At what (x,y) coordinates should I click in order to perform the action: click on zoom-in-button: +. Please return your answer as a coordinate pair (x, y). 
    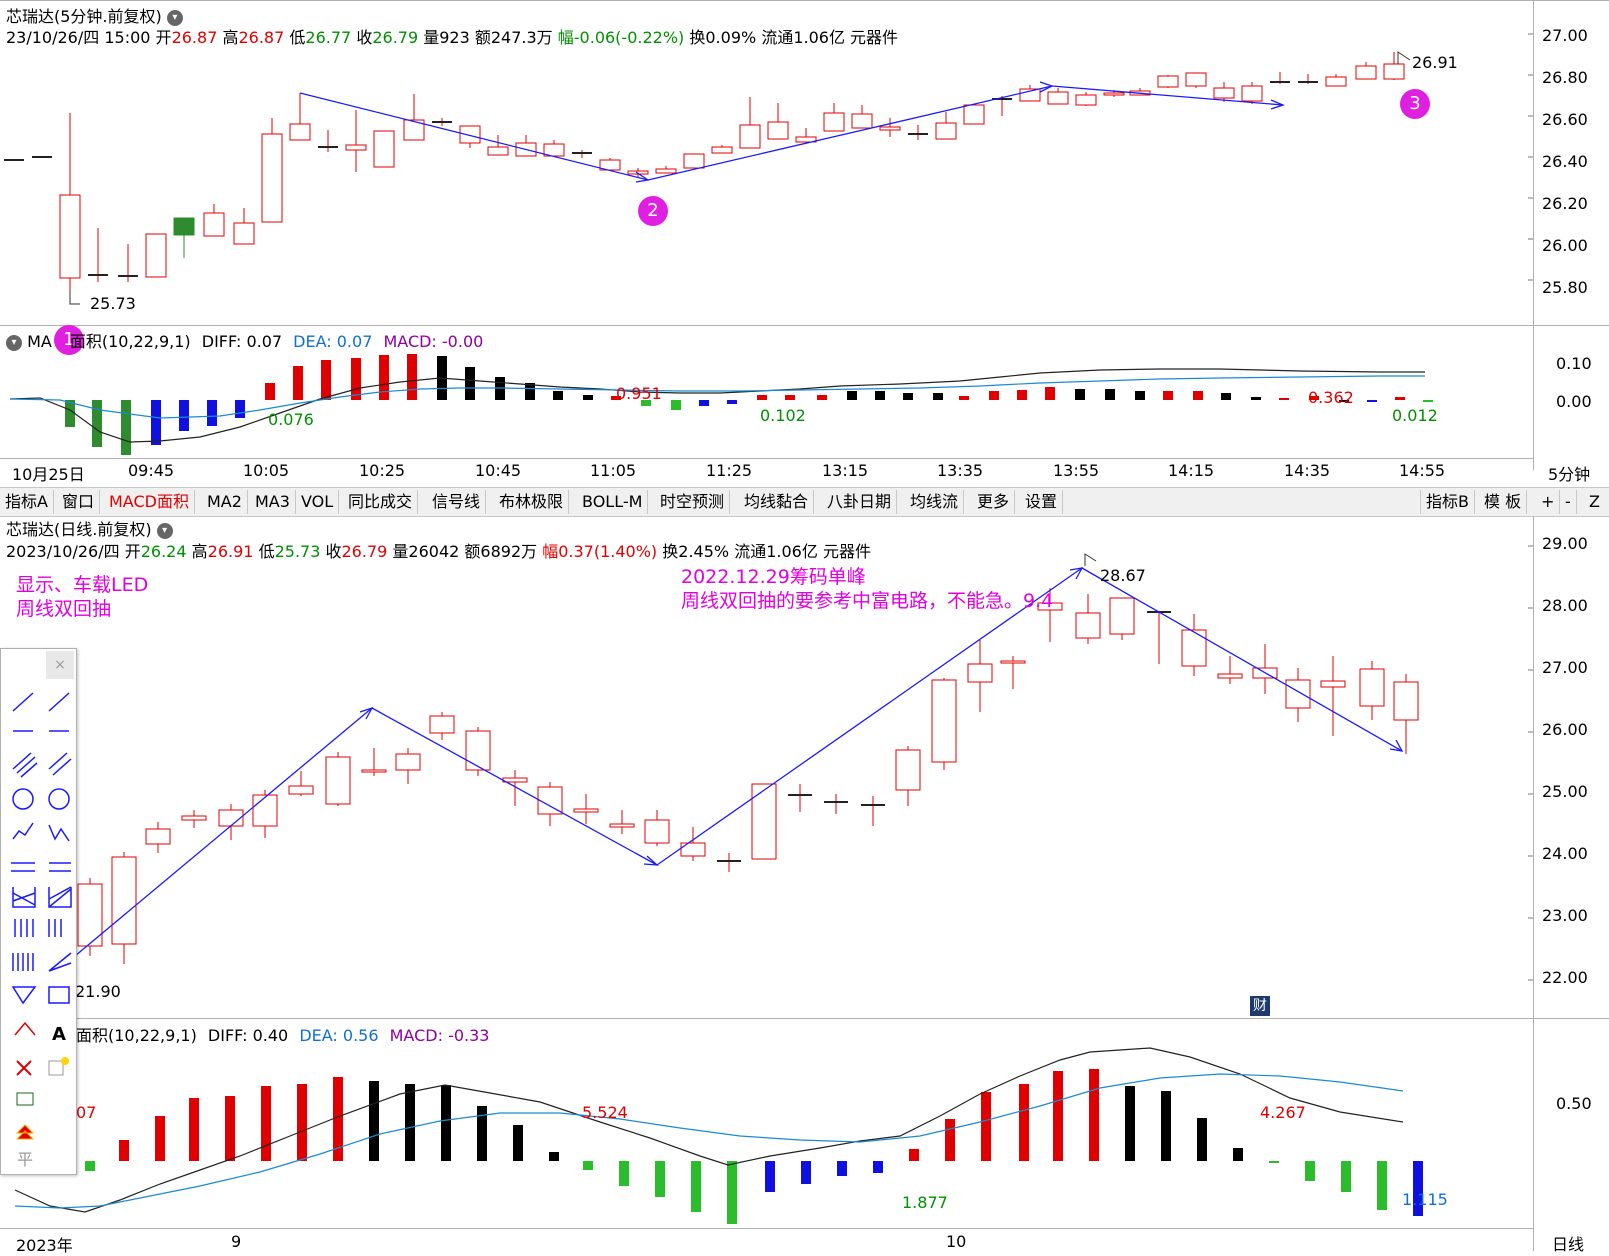
    Looking at the image, I should click on (1548, 502).